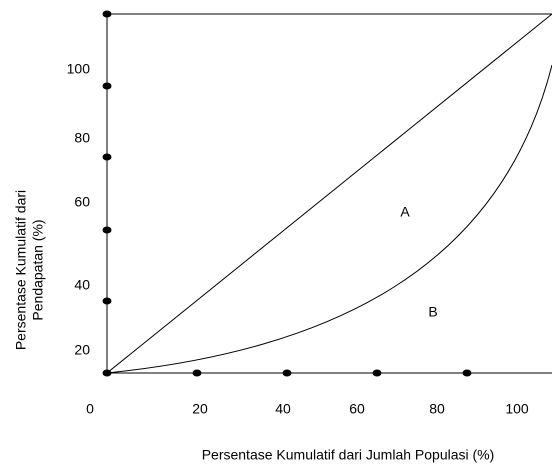 The width and height of the screenshot is (552, 464). Describe the element at coordinates (21, 270) in the screenshot. I see `y-axis-title: Persentase Kumulatif dari` at that location.